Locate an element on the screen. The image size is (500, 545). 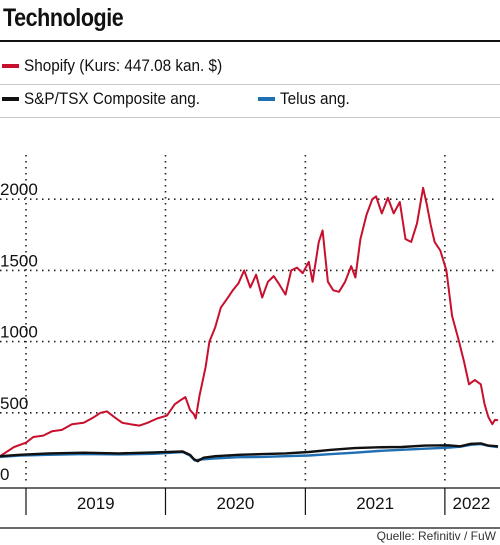
x-tick-label: 2021 is located at coordinates (375, 503).